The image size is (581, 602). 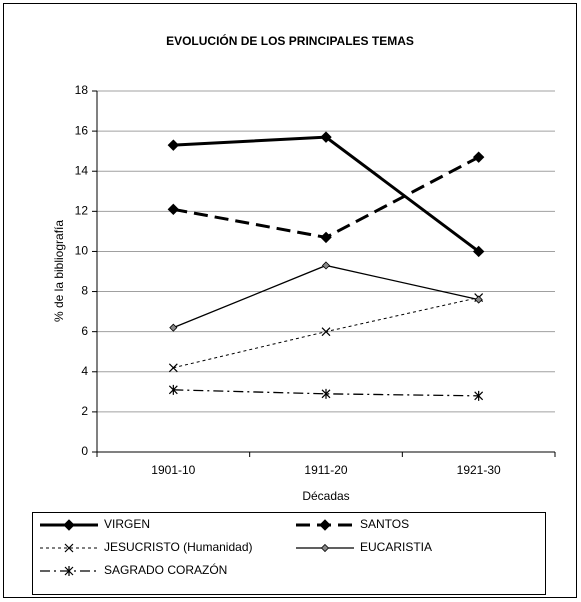 I want to click on legend-label: VIRGEN, so click(x=127, y=524).